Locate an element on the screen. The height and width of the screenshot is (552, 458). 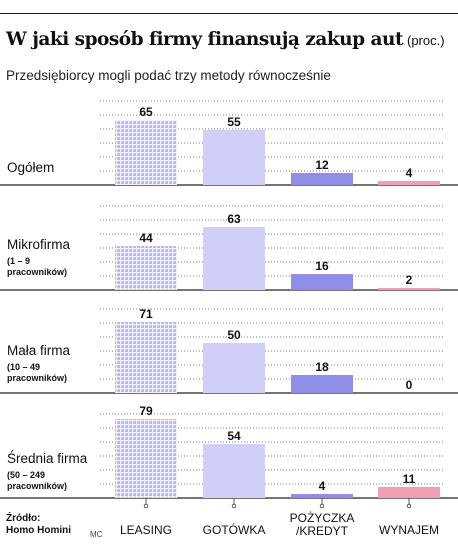
value-label: 16 is located at coordinates (322, 266).